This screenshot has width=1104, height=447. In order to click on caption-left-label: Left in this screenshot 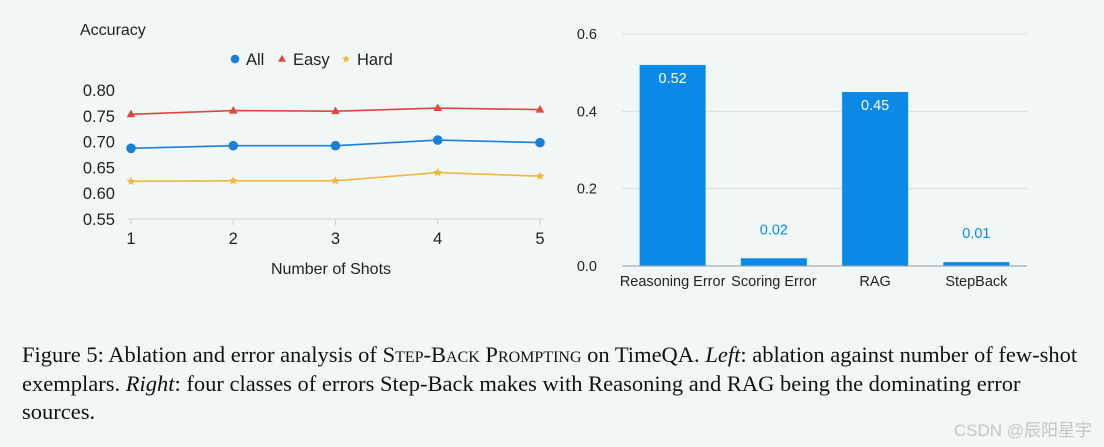, I will do `click(723, 354)`.